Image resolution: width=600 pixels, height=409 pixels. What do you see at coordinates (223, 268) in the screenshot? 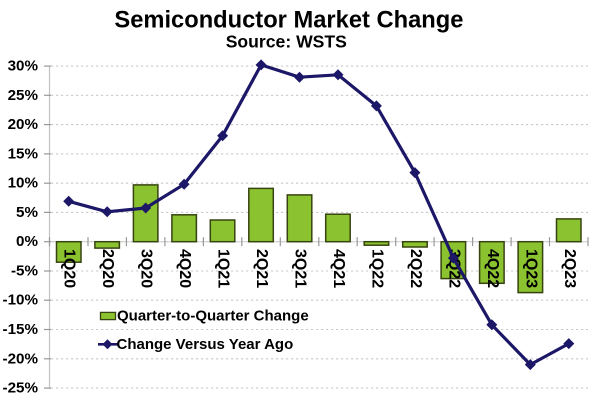
I see `svg-text: 1Q21` at bounding box center [223, 268].